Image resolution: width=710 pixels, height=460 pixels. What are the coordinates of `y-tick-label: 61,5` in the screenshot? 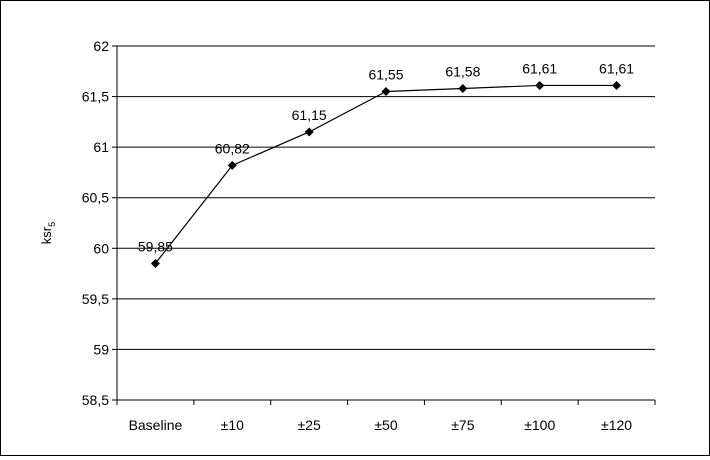 It's located at (95, 97).